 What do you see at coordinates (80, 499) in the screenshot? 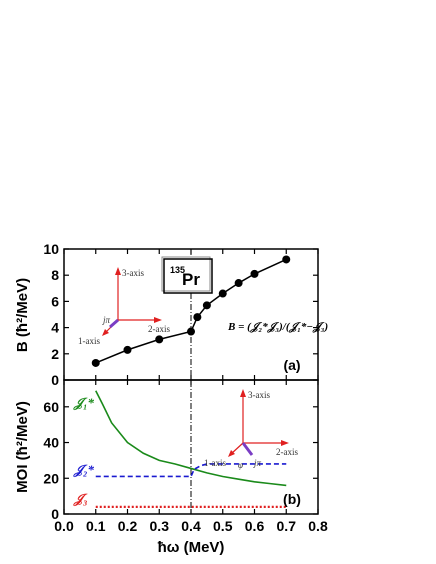
I see `series-j3-label: 𝒥₃` at bounding box center [80, 499].